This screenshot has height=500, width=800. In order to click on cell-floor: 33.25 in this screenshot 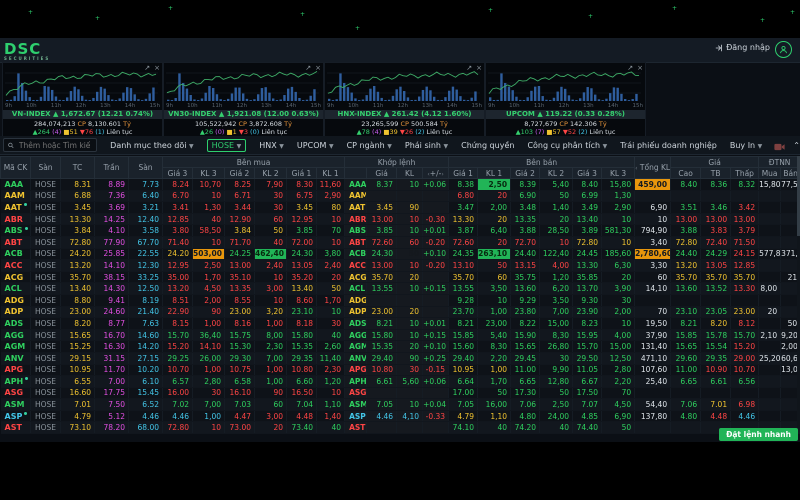, I will do `click(145, 277)`.